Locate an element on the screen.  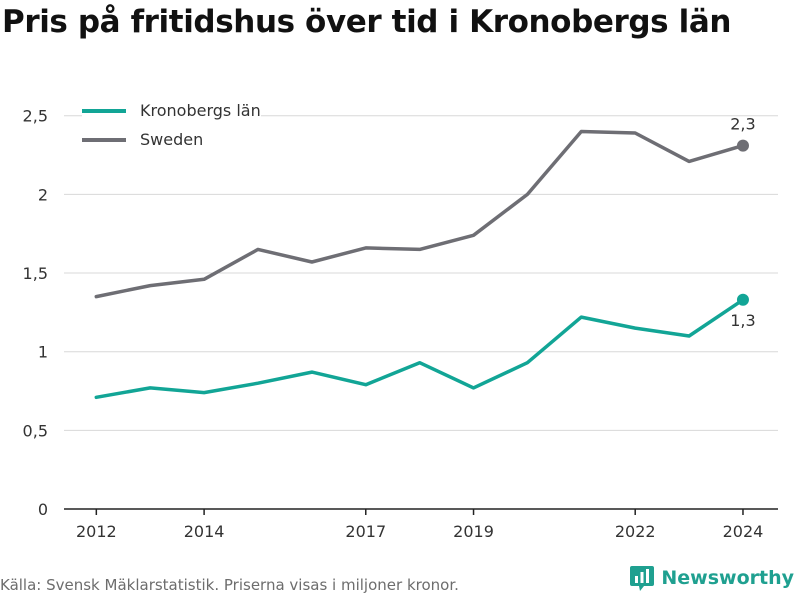
x-tick-label: 2017 is located at coordinates (365, 531).